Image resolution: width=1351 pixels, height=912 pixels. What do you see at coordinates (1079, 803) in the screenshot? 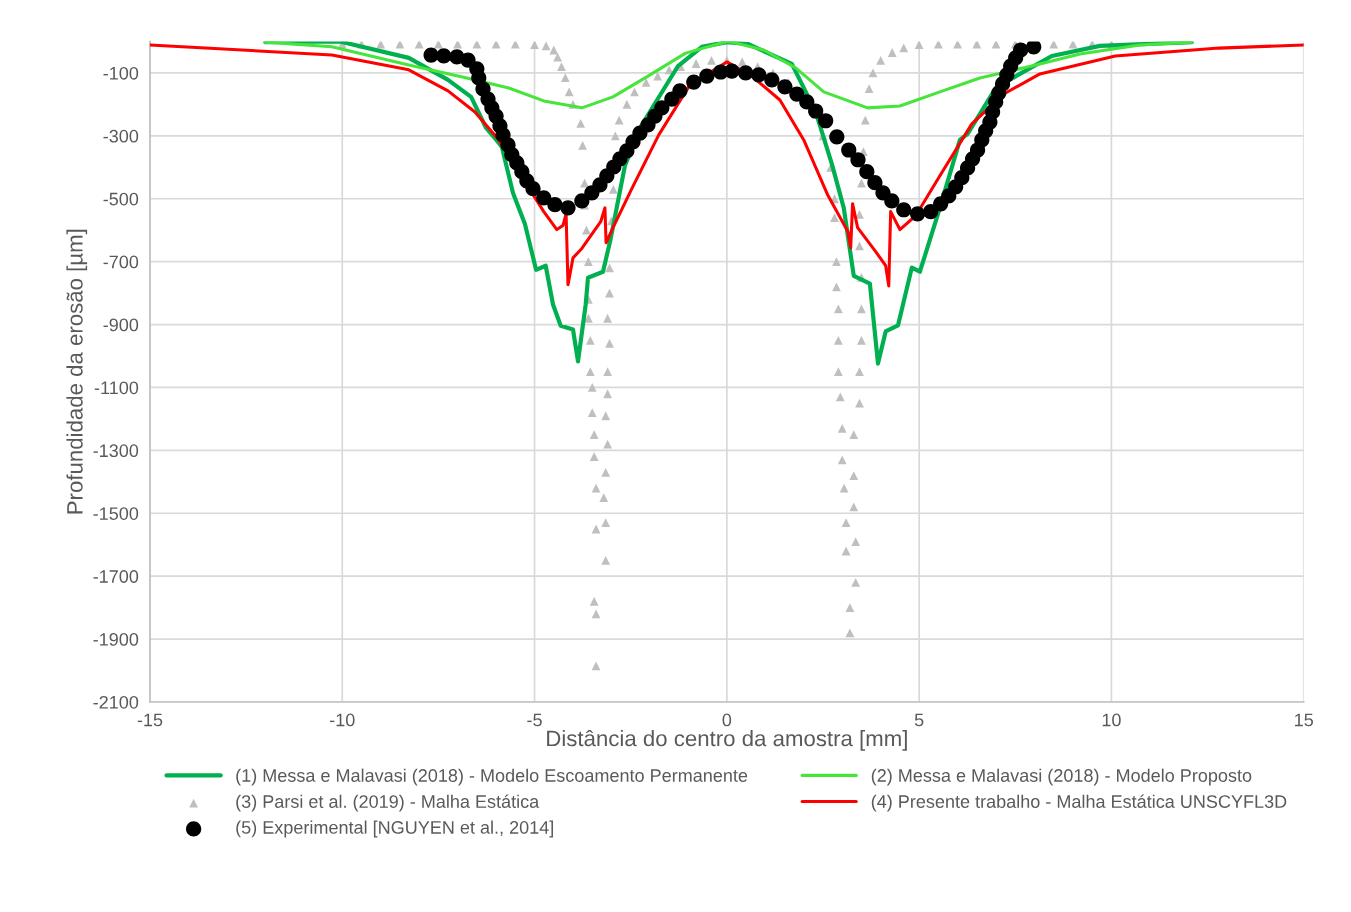
I see `legend-label: (4) Presente trabalho - Malha Estática UNSCYFL3D` at bounding box center [1079, 803].